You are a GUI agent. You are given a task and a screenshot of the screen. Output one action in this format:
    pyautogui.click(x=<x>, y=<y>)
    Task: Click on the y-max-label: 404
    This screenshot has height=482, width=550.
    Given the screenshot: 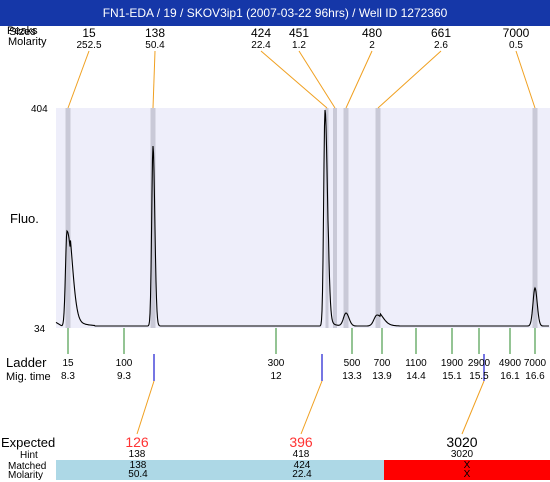 What is the action you would take?
    pyautogui.click(x=39, y=109)
    